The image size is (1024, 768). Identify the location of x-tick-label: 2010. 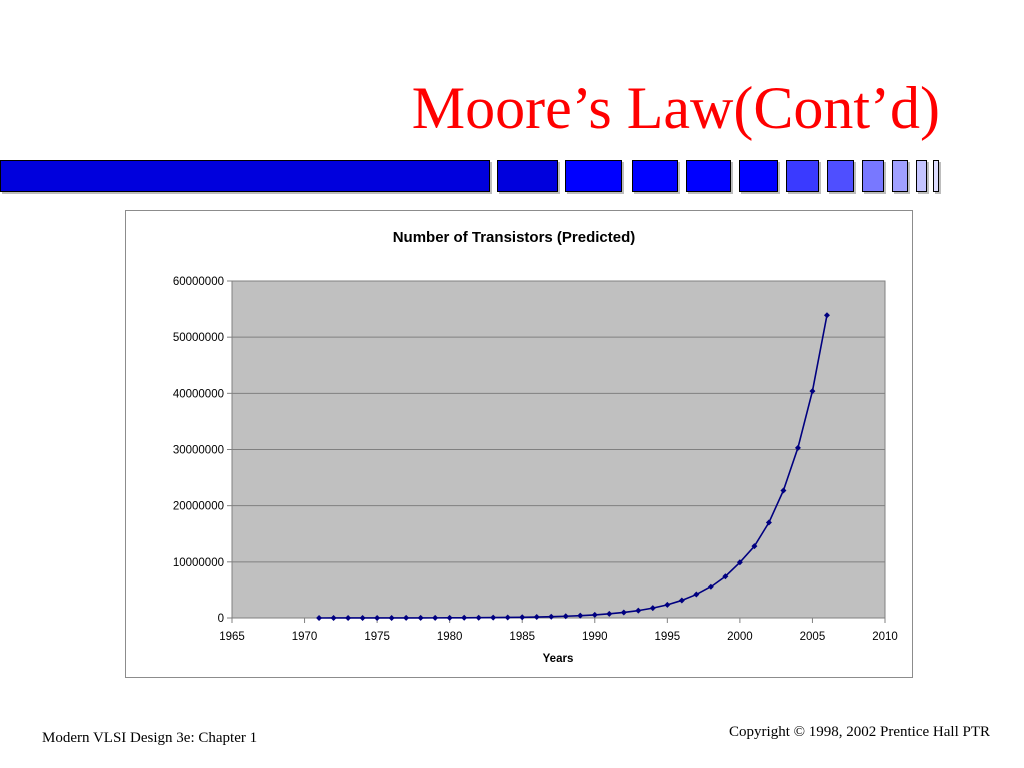
(885, 637).